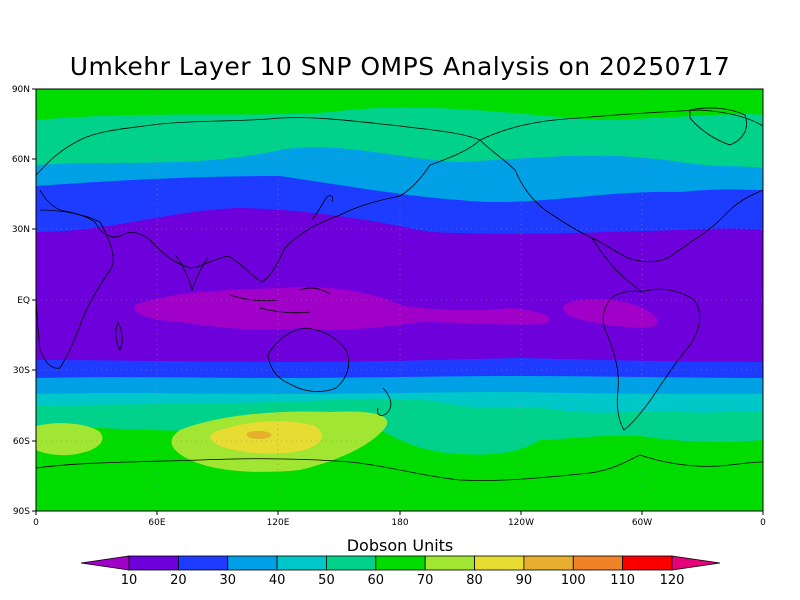  I want to click on x-label-60w: 60W, so click(642, 523).